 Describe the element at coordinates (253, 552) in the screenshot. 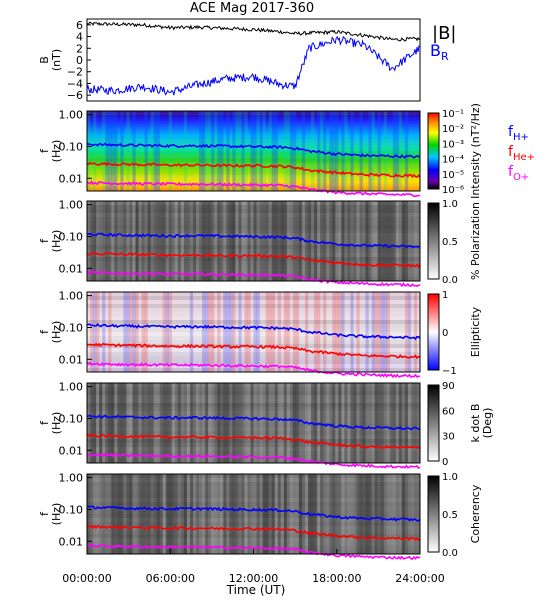

I see `coherency-gyro-line-fo` at that location.